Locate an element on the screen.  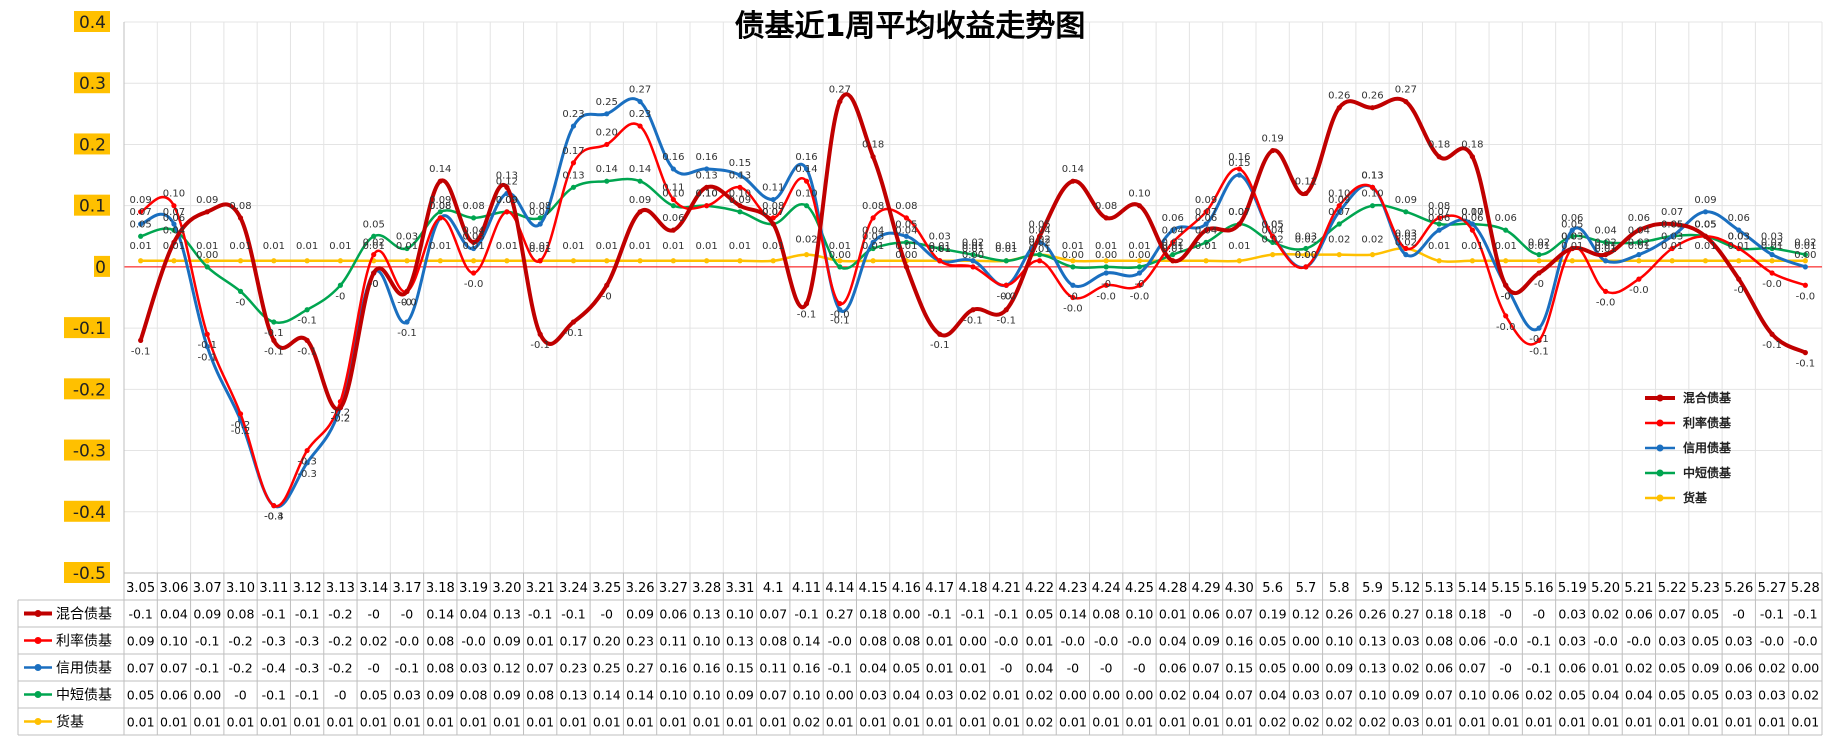
y-tick-label: 0.1 is located at coordinates (92, 207).